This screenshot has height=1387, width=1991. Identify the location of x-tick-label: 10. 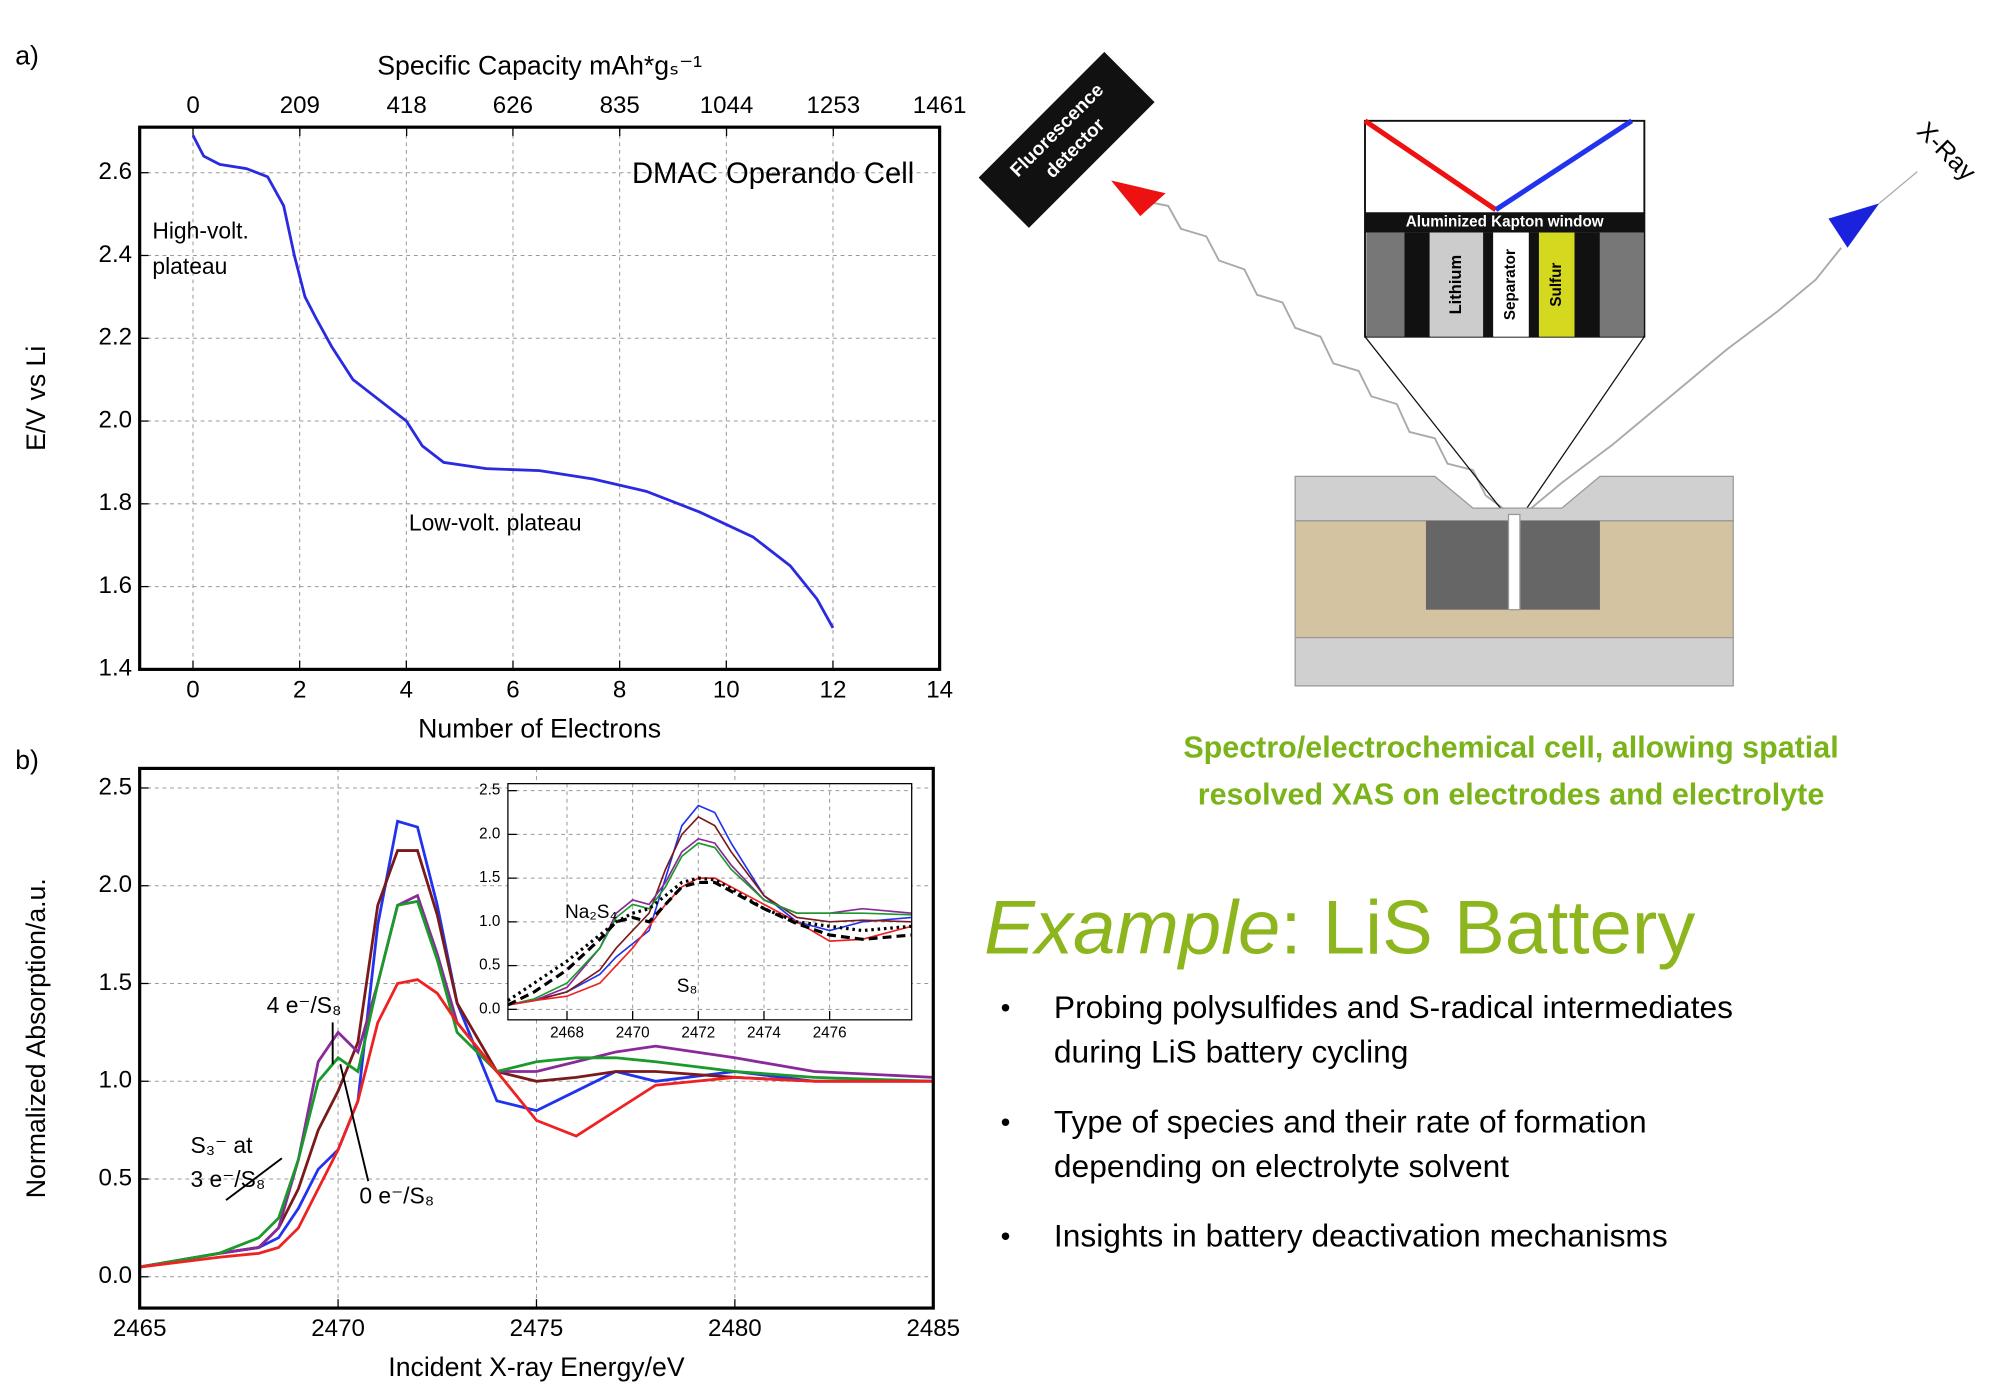
(726, 689).